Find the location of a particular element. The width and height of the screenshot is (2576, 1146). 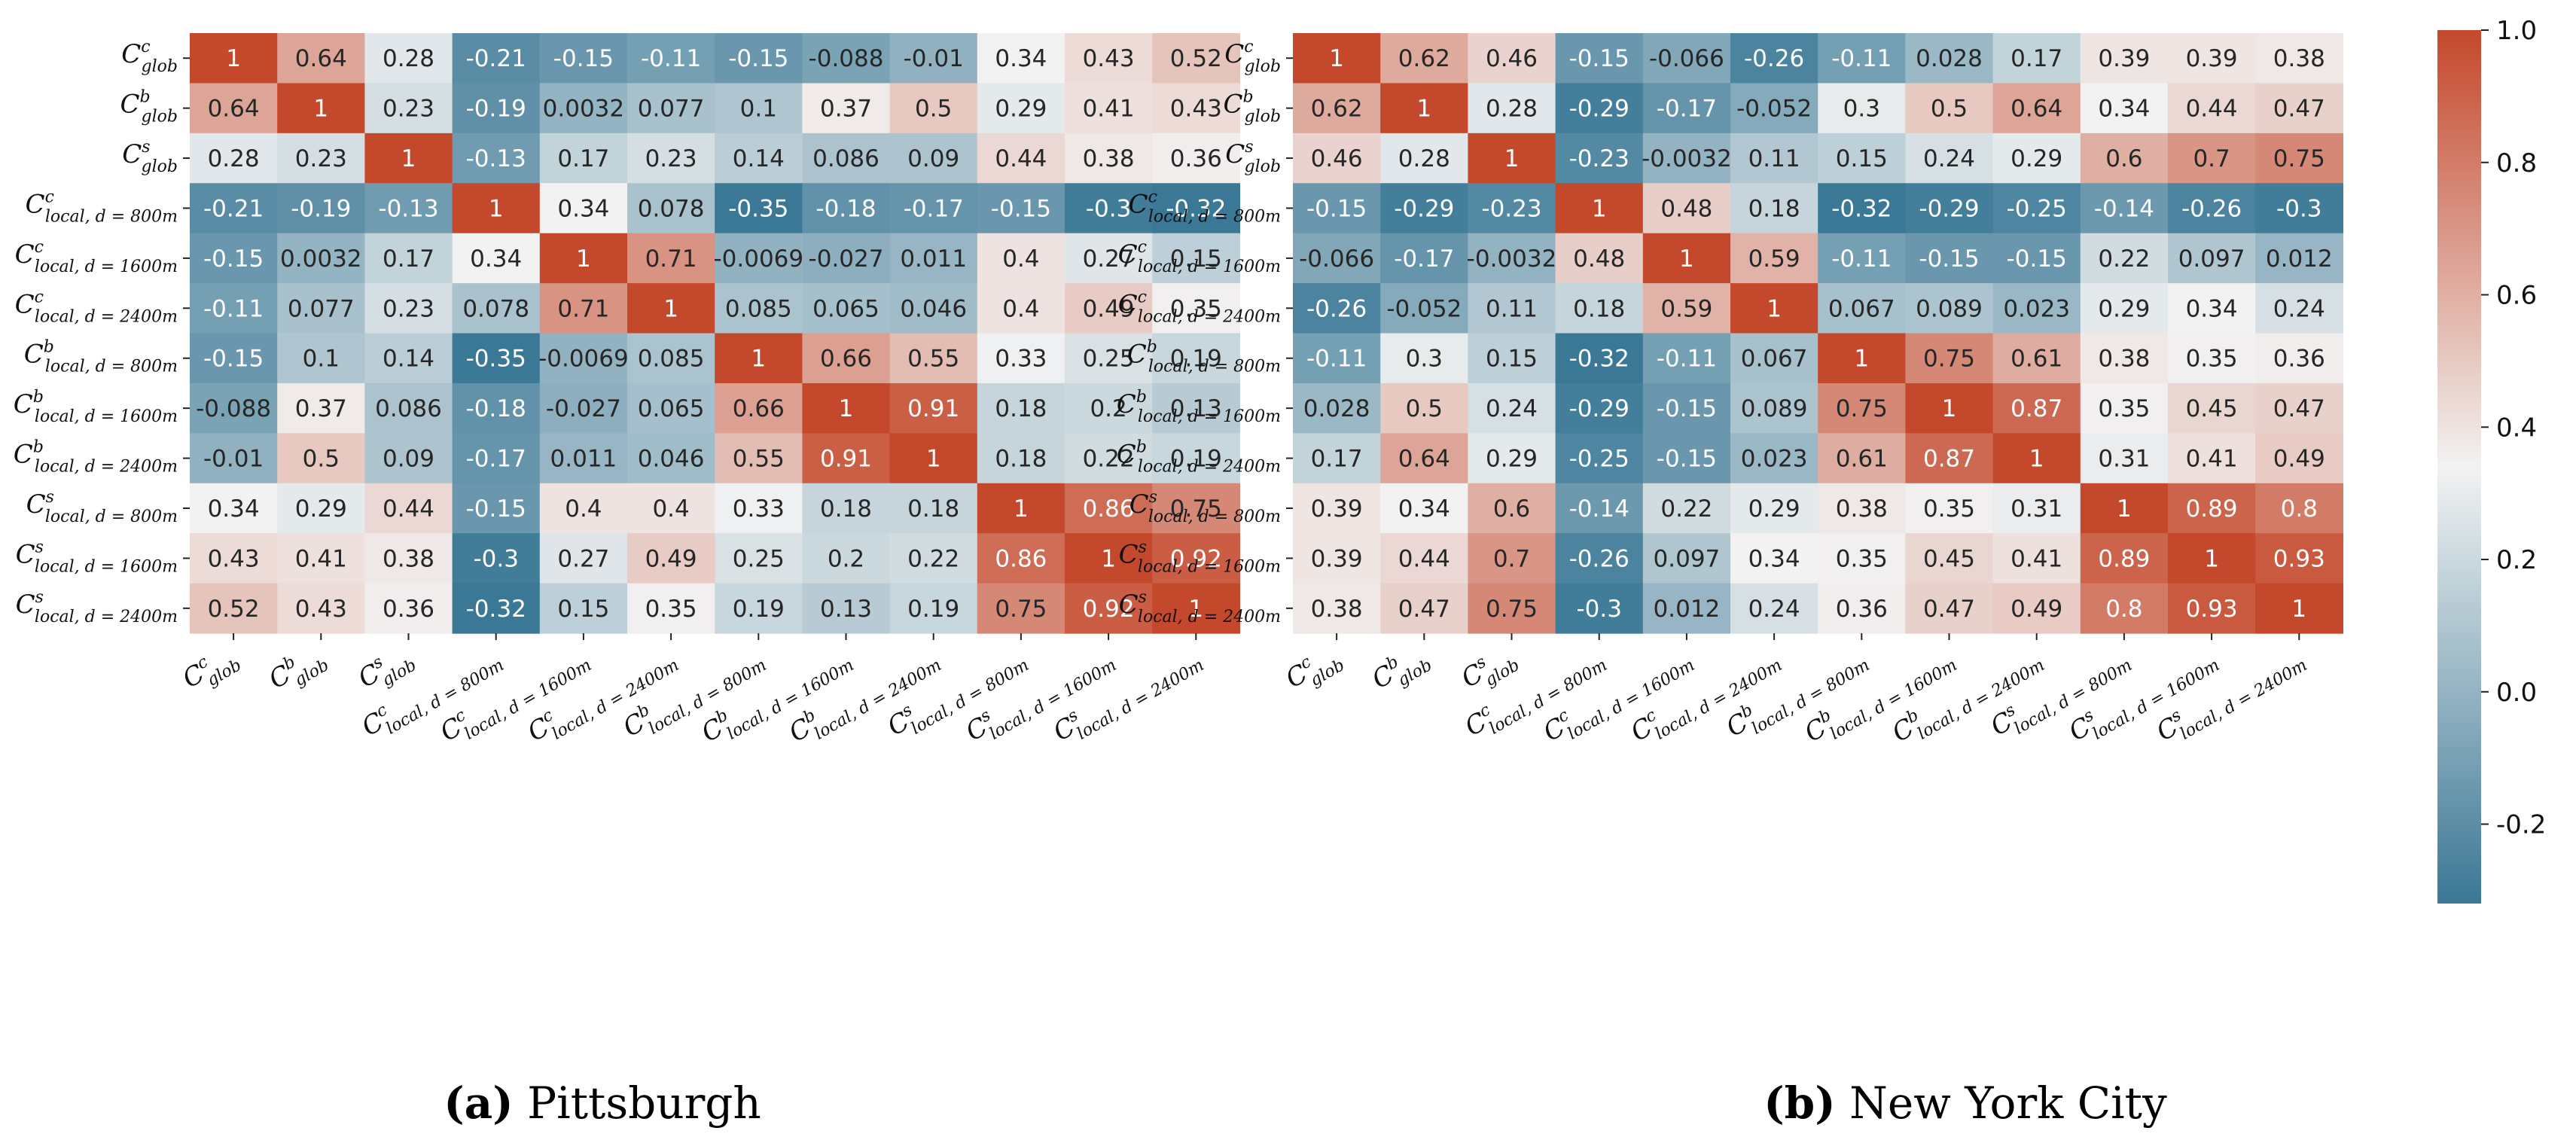

nyc-cell-r6-c0 is located at coordinates (1337, 358).